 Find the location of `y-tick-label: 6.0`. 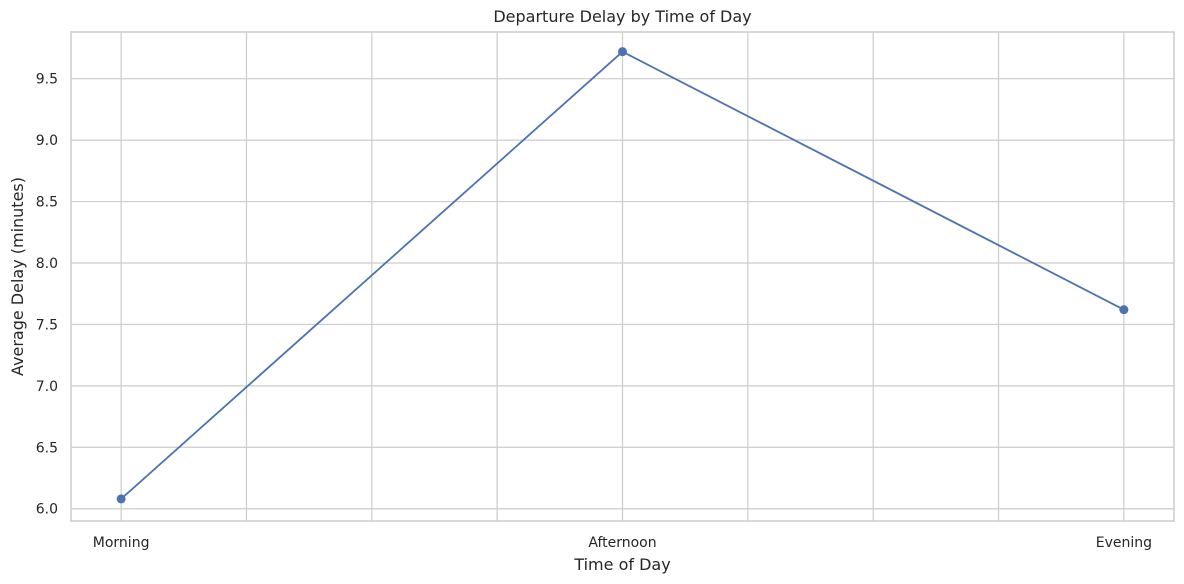

y-tick-label: 6.0 is located at coordinates (47, 510).